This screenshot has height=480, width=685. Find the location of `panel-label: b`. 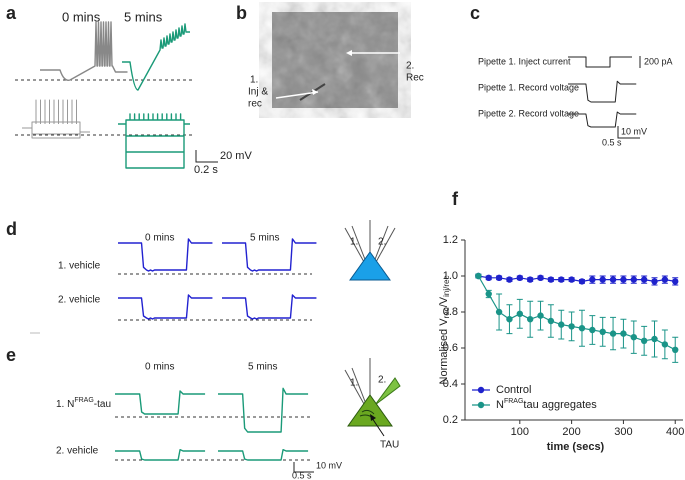

panel-label: b is located at coordinates (241, 13).